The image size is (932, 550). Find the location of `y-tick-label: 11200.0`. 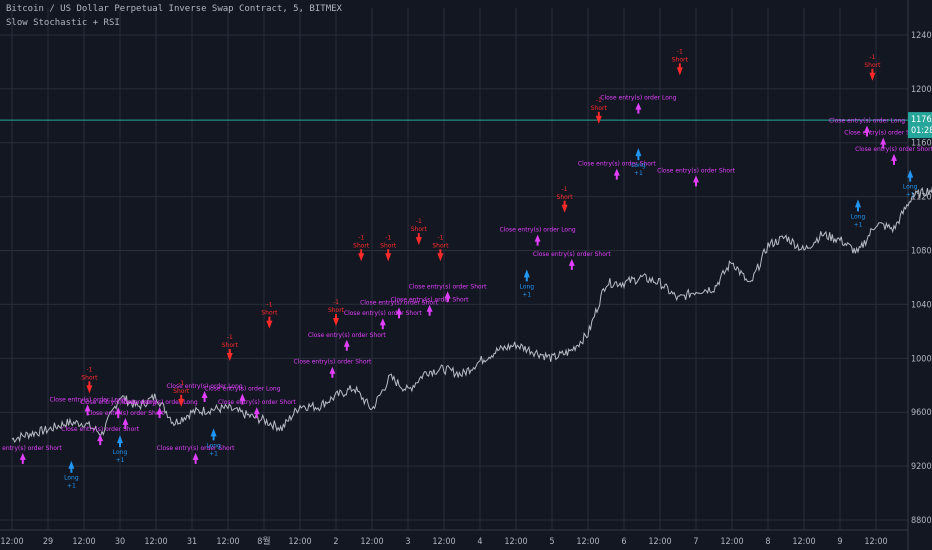

y-tick-label: 11200.0 is located at coordinates (921, 198).